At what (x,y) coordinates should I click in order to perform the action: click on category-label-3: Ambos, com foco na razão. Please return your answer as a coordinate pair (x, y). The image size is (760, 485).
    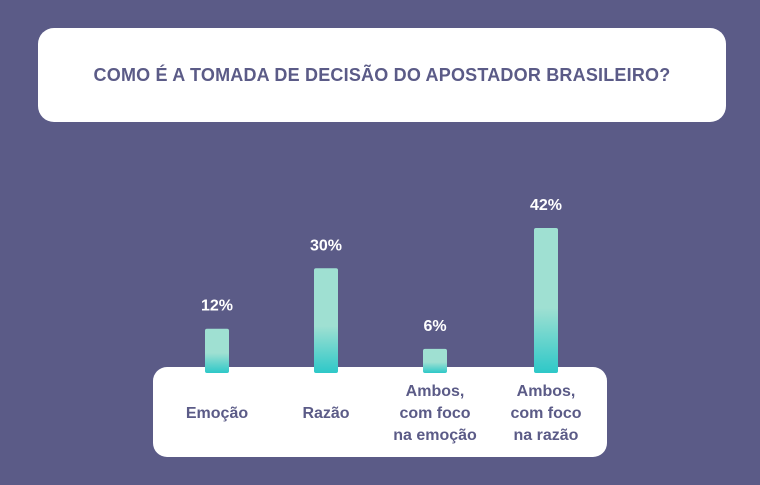
    Looking at the image, I should click on (545, 413).